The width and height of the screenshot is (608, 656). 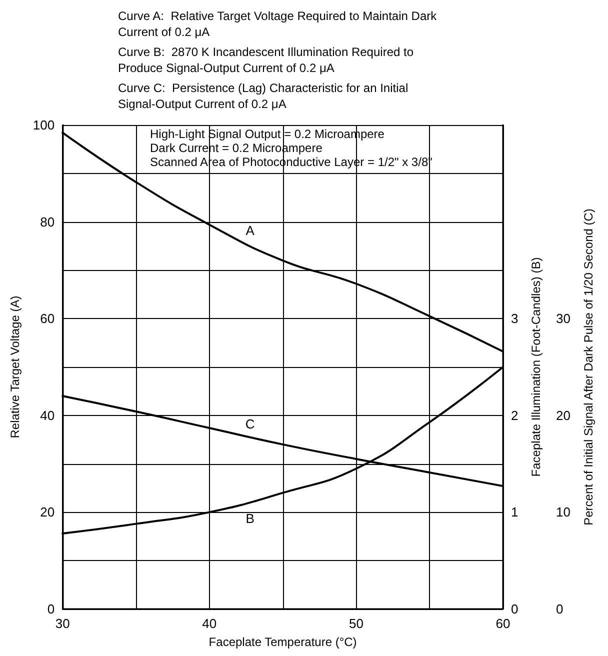 I want to click on text: Curve A: Relative Target Voltage Required to Maintain Dark Current of 0.2 μA, so click(x=279, y=24).